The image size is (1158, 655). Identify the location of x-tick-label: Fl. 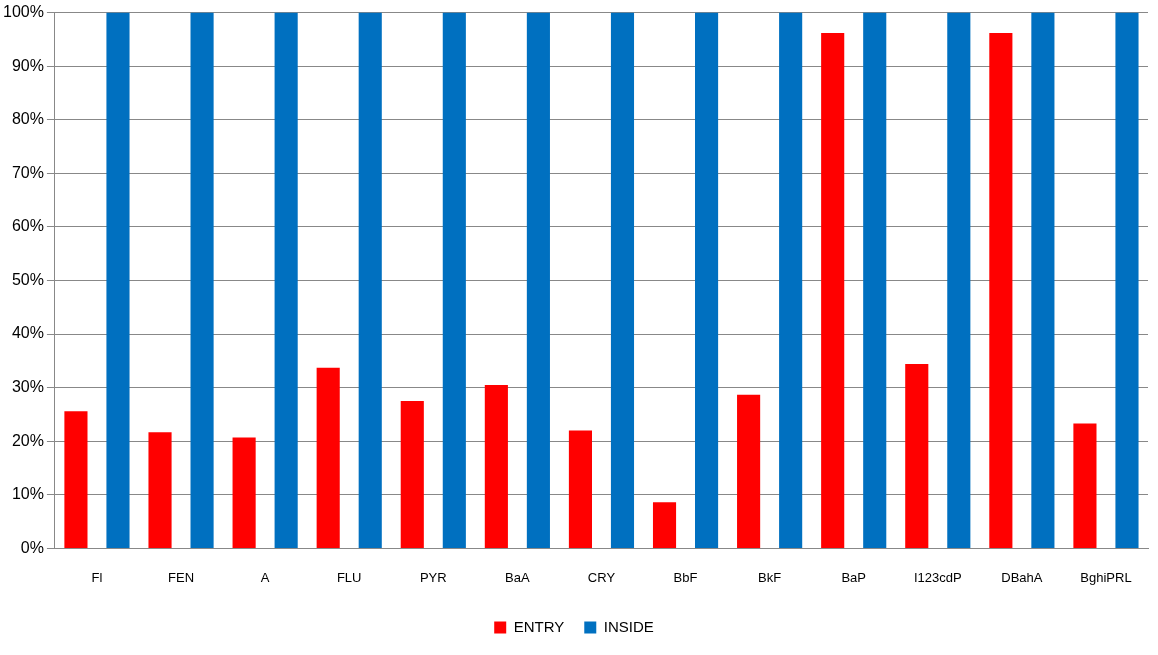
(97, 577).